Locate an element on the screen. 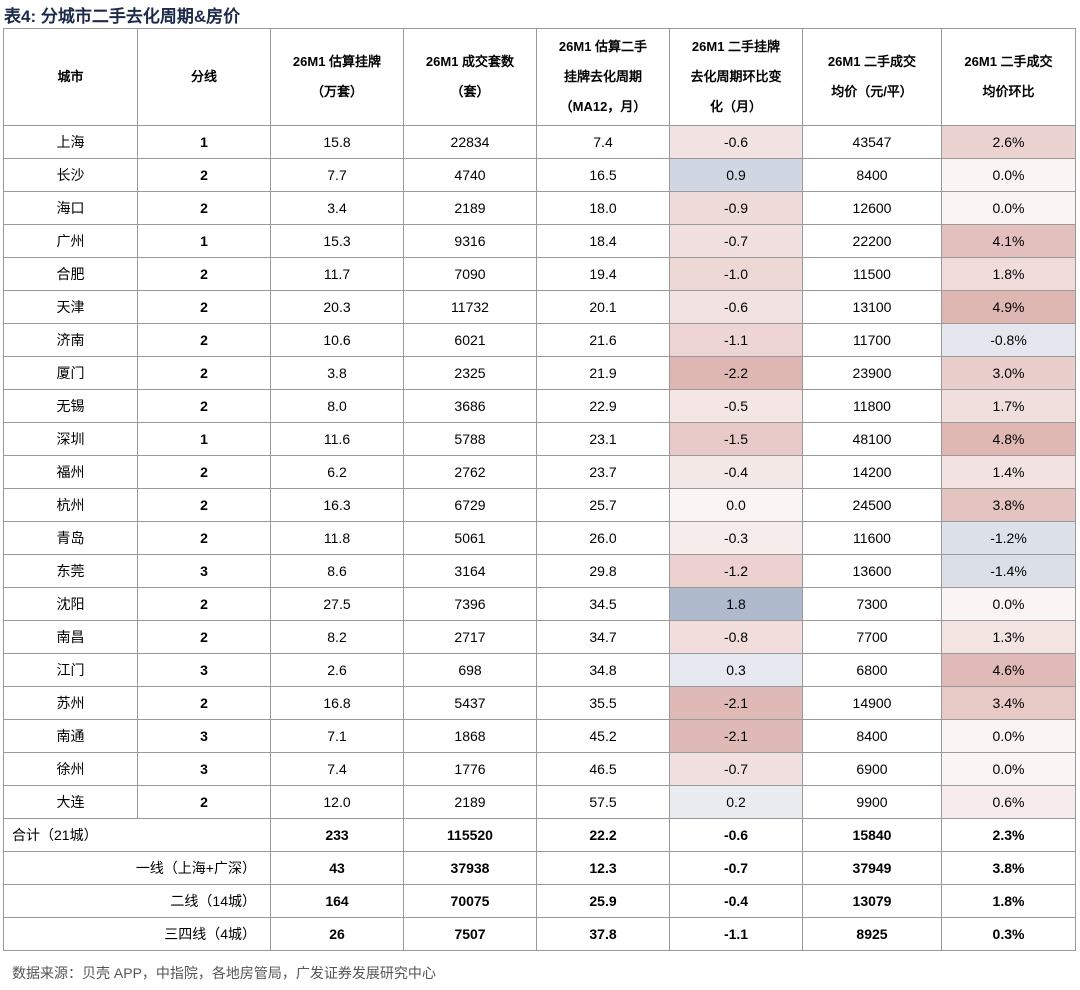  header-line: 26M1 估算挂牌 is located at coordinates (337, 61).